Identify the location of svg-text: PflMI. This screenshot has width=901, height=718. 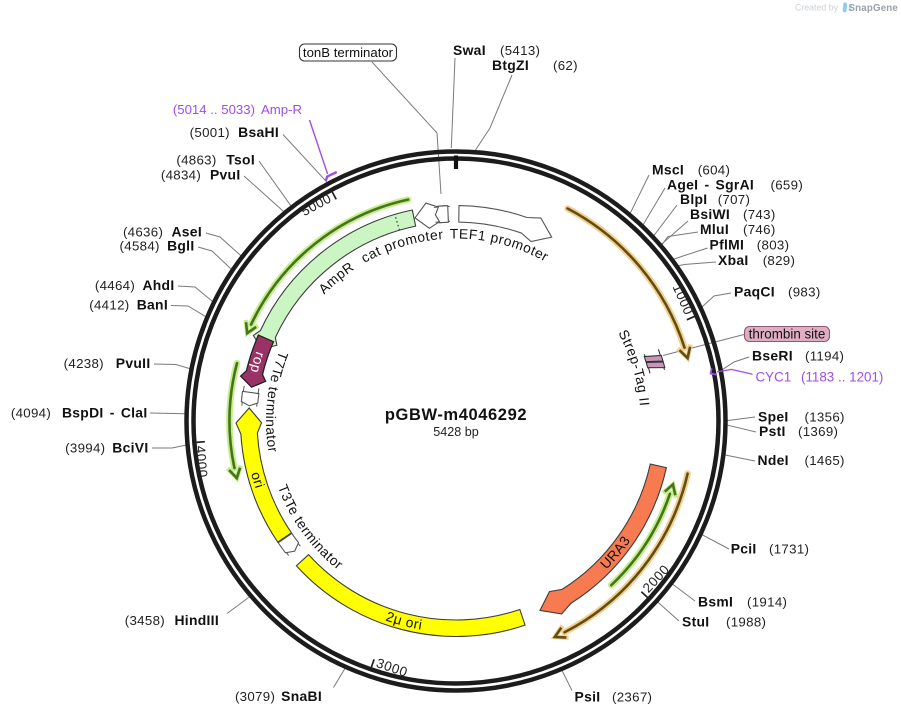
(727, 245).